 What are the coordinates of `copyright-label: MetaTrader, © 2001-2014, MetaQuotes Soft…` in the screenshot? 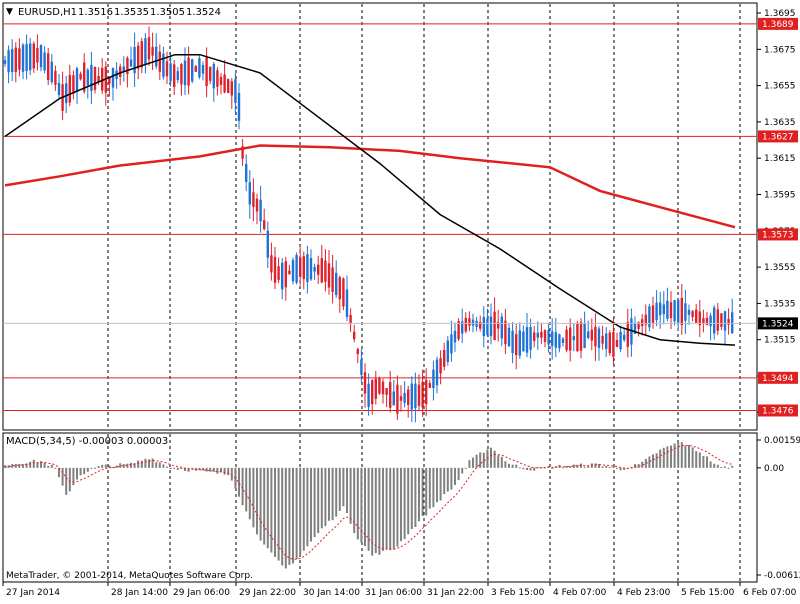 It's located at (129, 576).